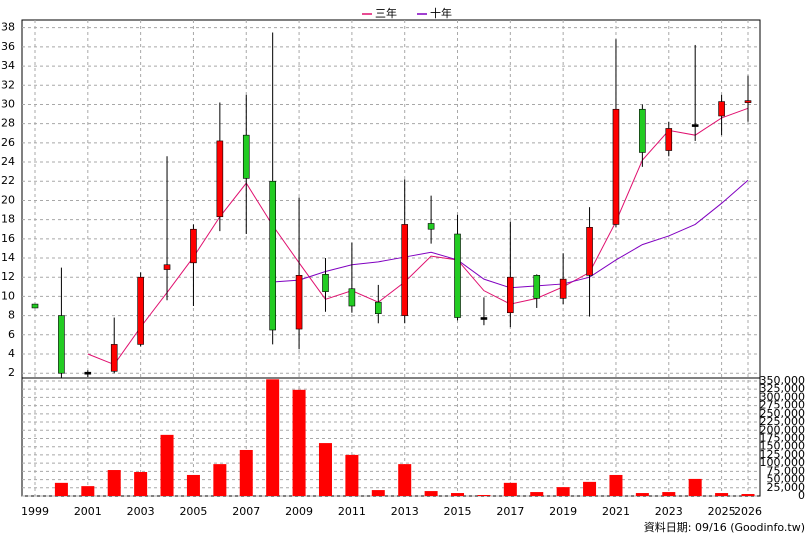  What do you see at coordinates (722, 511) in the screenshot?
I see `x-tick-label: 2025` at bounding box center [722, 511].